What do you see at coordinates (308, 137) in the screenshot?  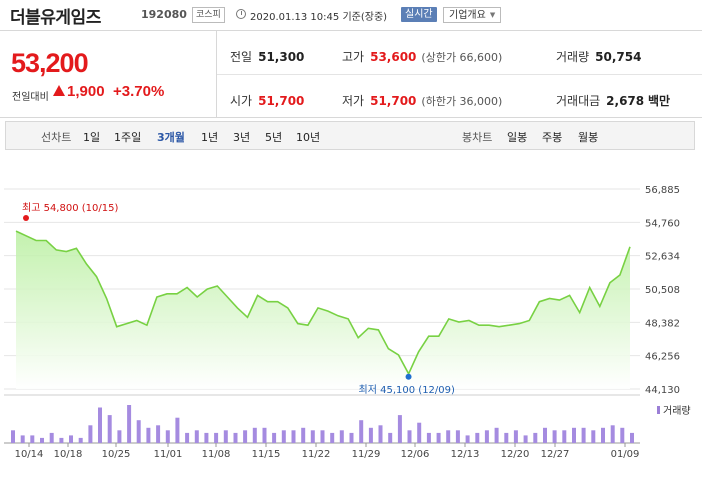 I see `period-10y: 10년` at bounding box center [308, 137].